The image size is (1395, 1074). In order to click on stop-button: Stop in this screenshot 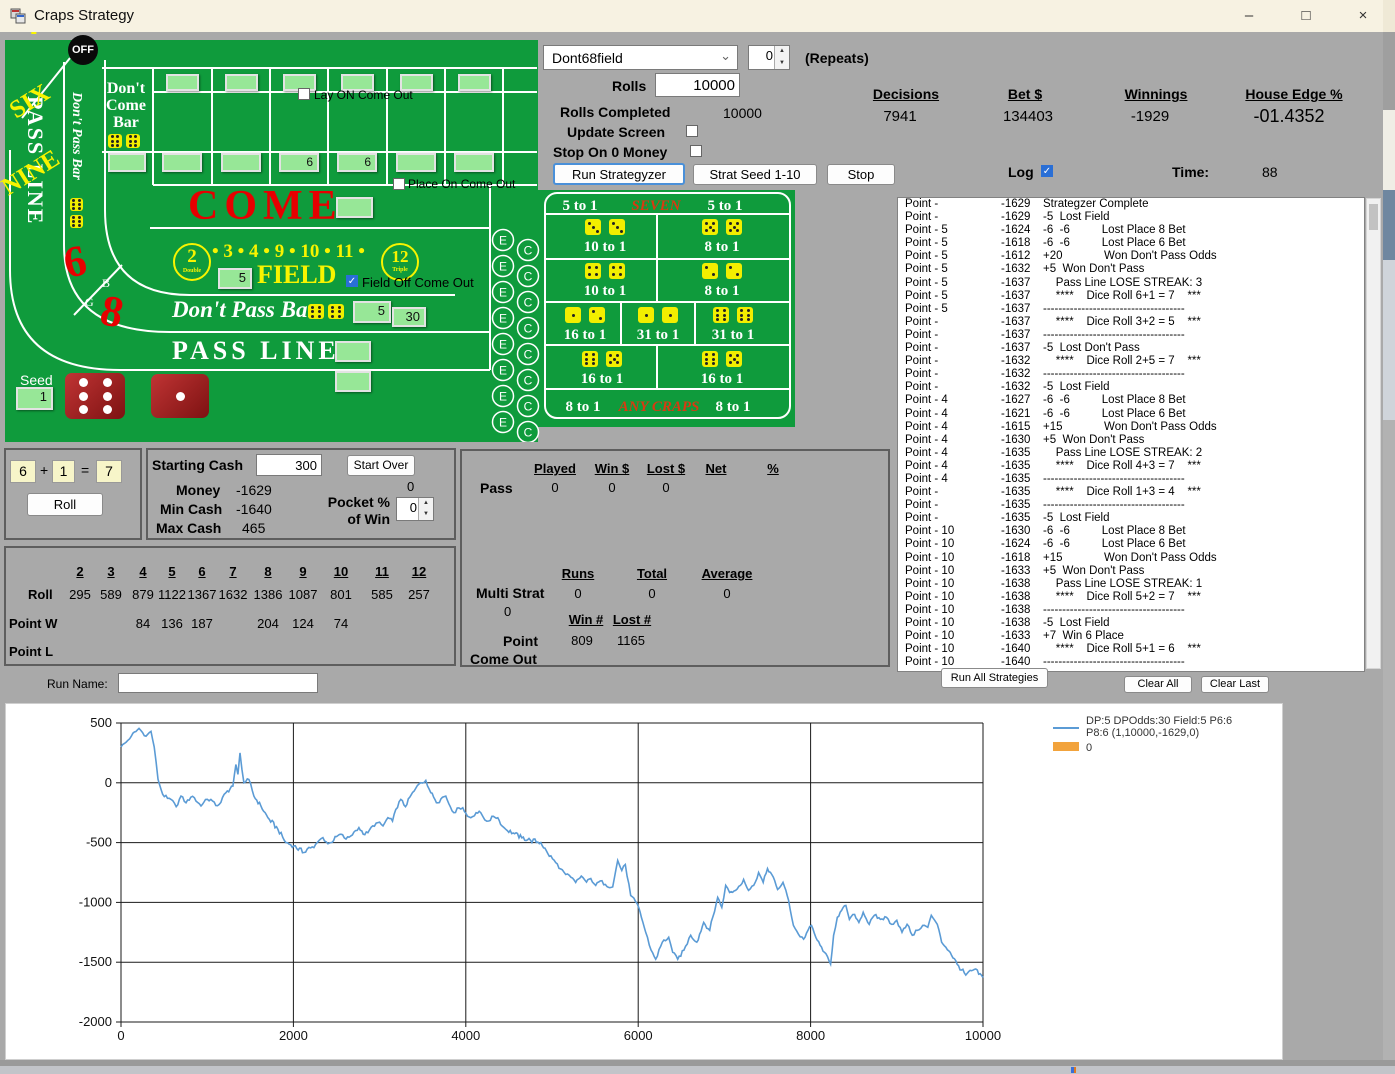, I will do `click(861, 174)`.